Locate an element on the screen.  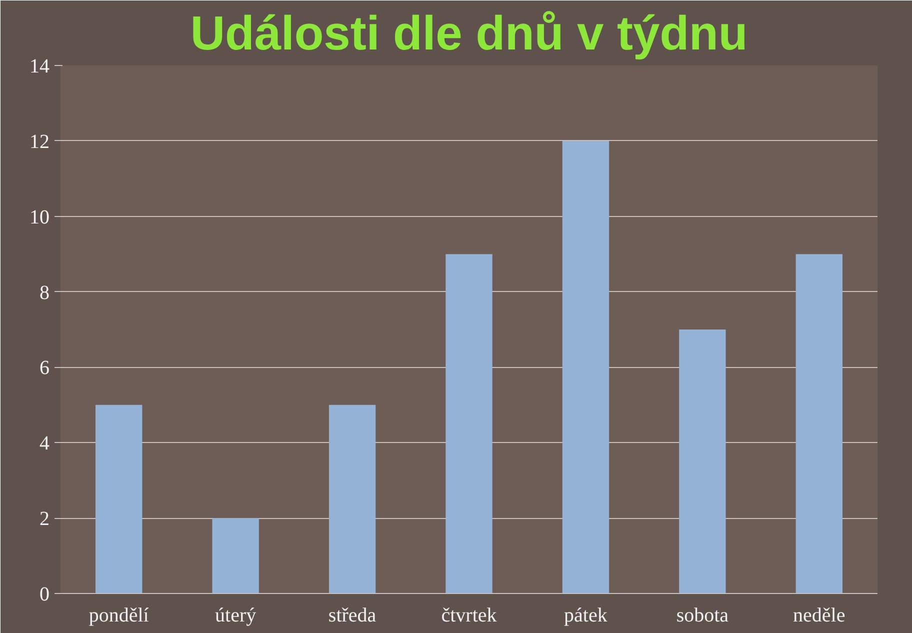
y-tick-label: 0 is located at coordinates (45, 595).